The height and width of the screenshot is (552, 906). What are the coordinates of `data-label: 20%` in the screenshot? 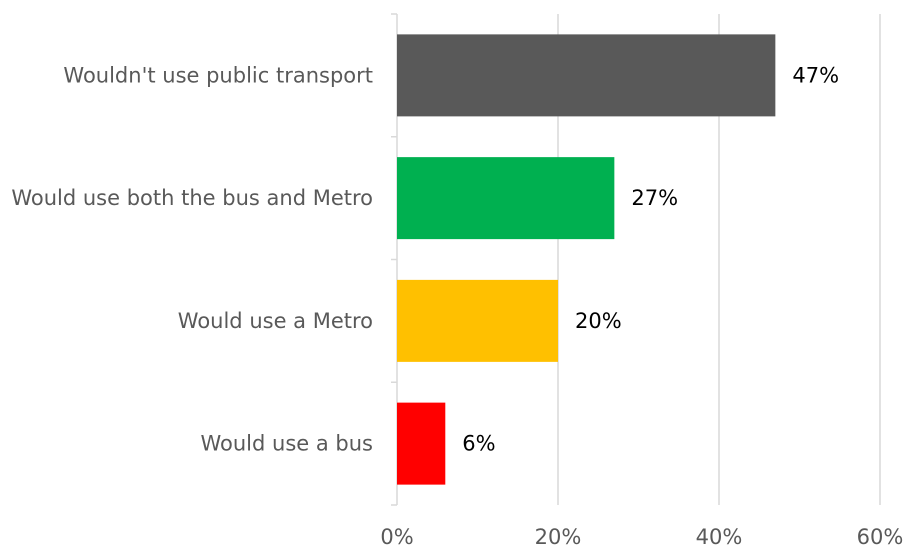 It's located at (598, 321).